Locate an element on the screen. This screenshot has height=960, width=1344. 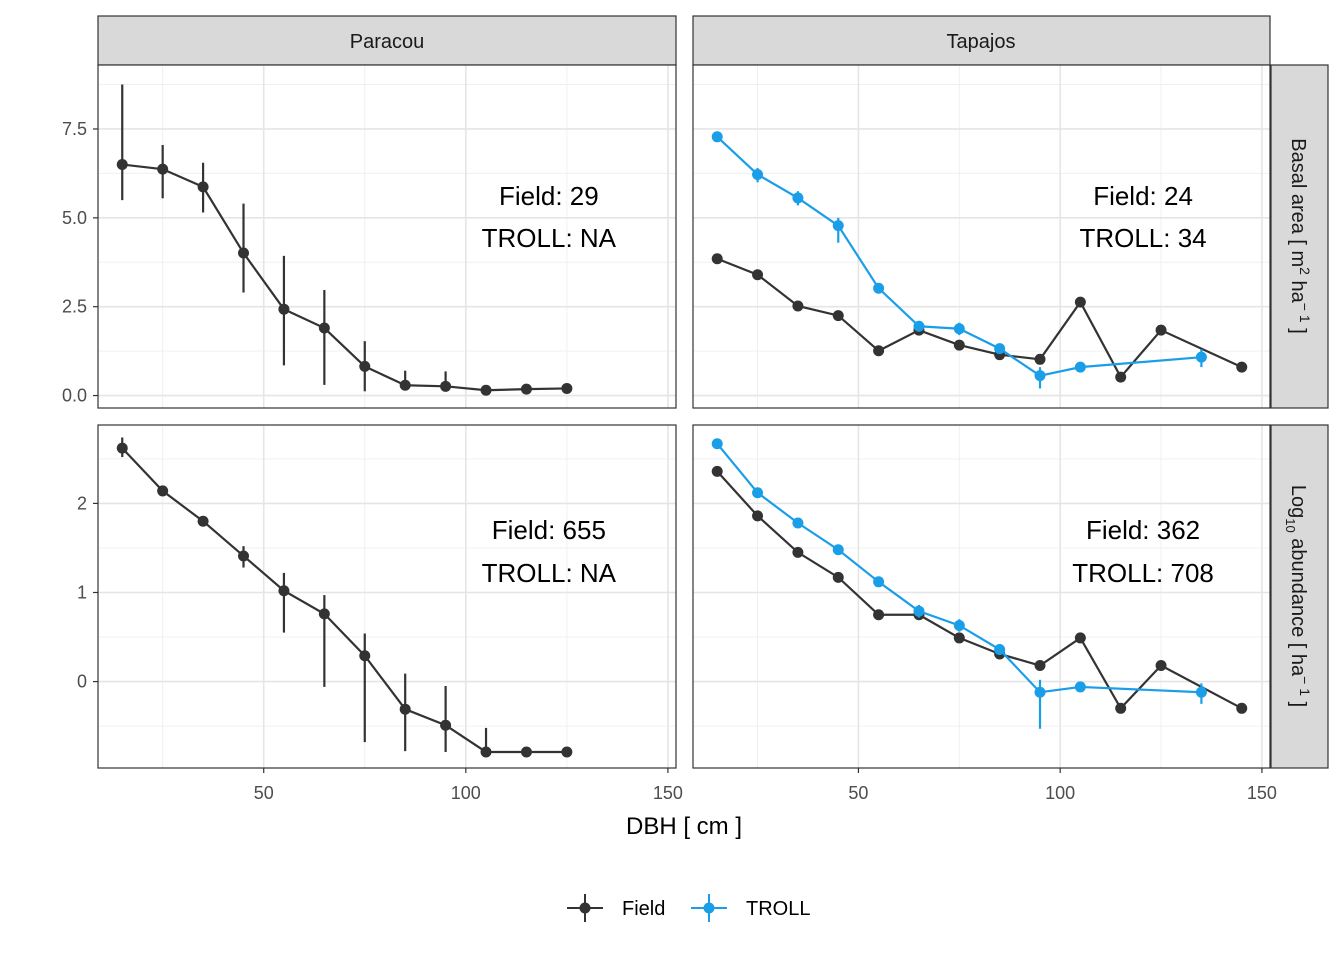
strip-label-abundance: Log10 abundance [ ha− 1 ] is located at coordinates (1298, 596).